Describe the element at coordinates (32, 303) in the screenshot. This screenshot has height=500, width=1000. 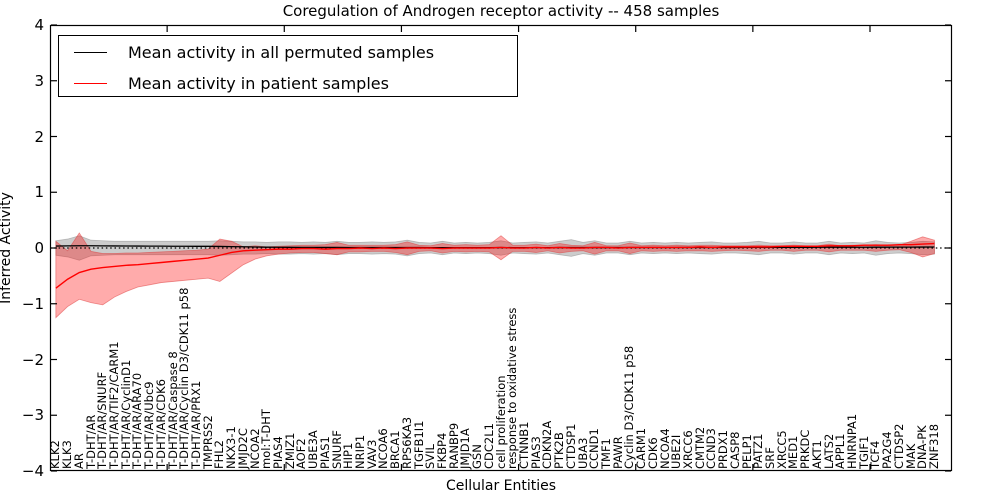
I see `y-tick-label: −1` at that location.